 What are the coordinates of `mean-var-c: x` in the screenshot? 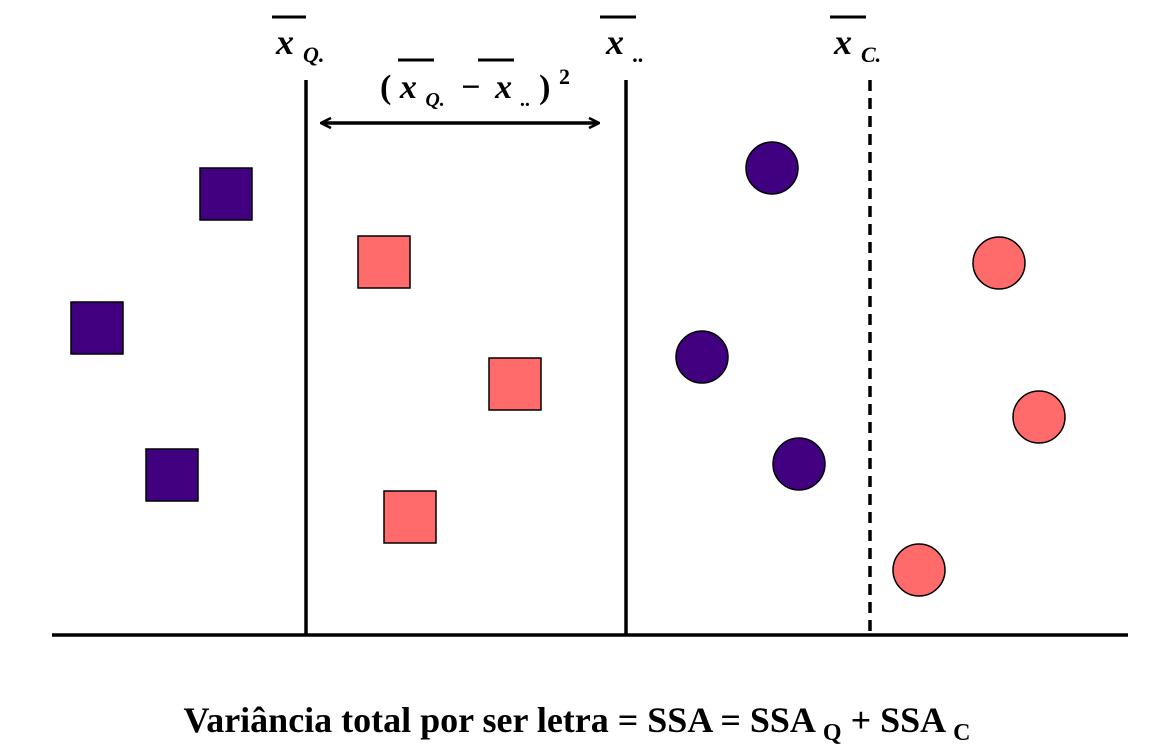 It's located at (842, 42).